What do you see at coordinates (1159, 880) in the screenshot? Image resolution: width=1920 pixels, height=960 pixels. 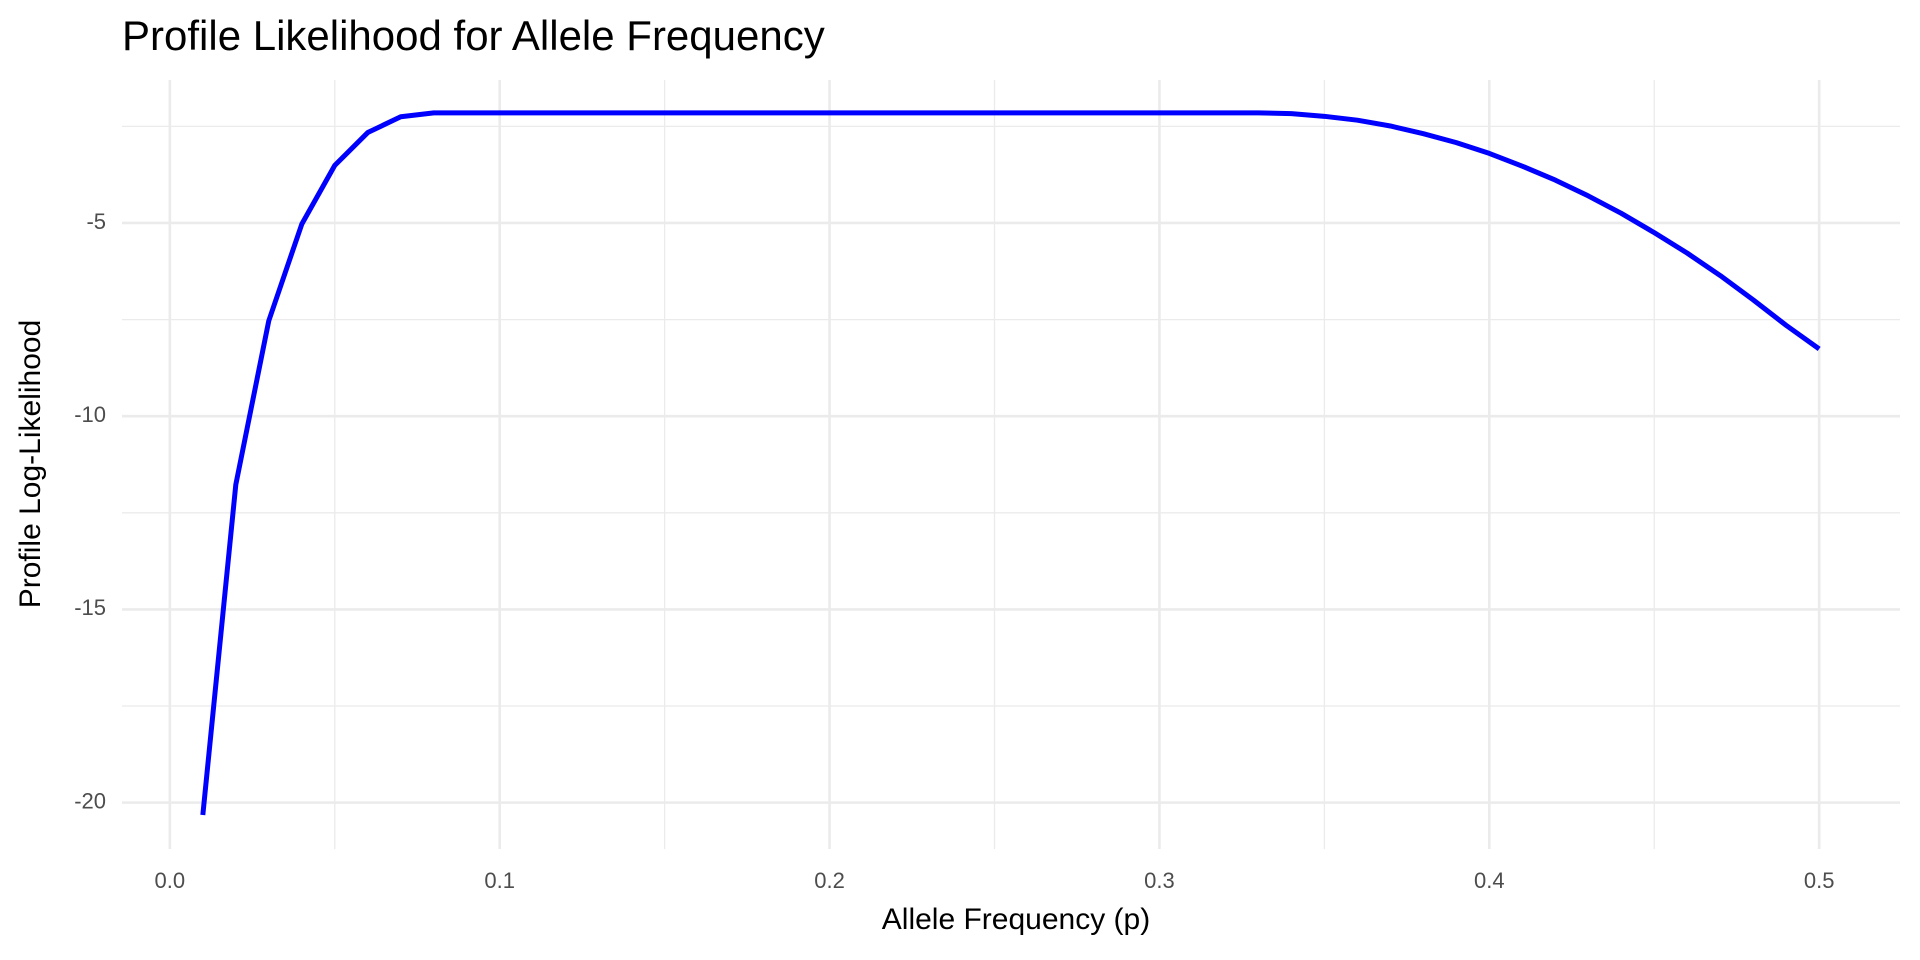 I see `x-tick-label: 0.3` at bounding box center [1159, 880].